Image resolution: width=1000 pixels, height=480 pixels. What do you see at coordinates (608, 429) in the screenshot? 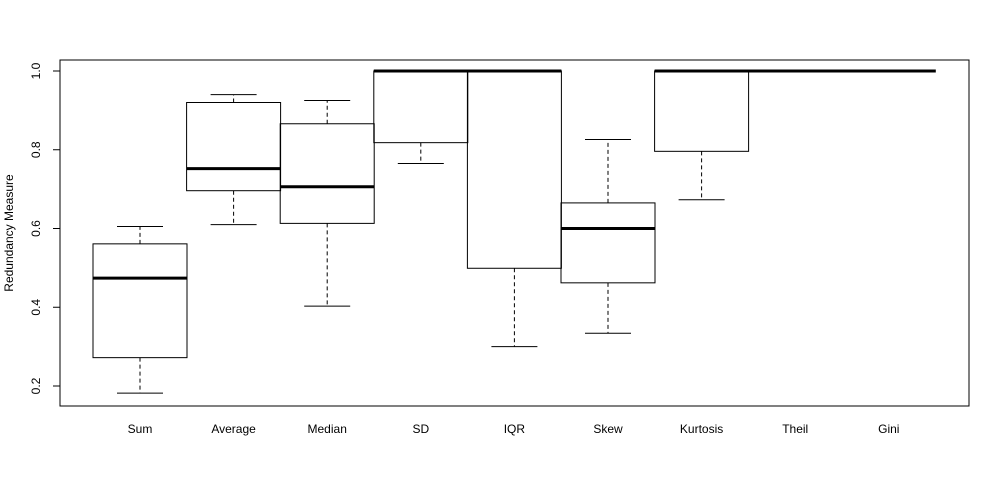
I see `x-tick-label: Skew` at bounding box center [608, 429].